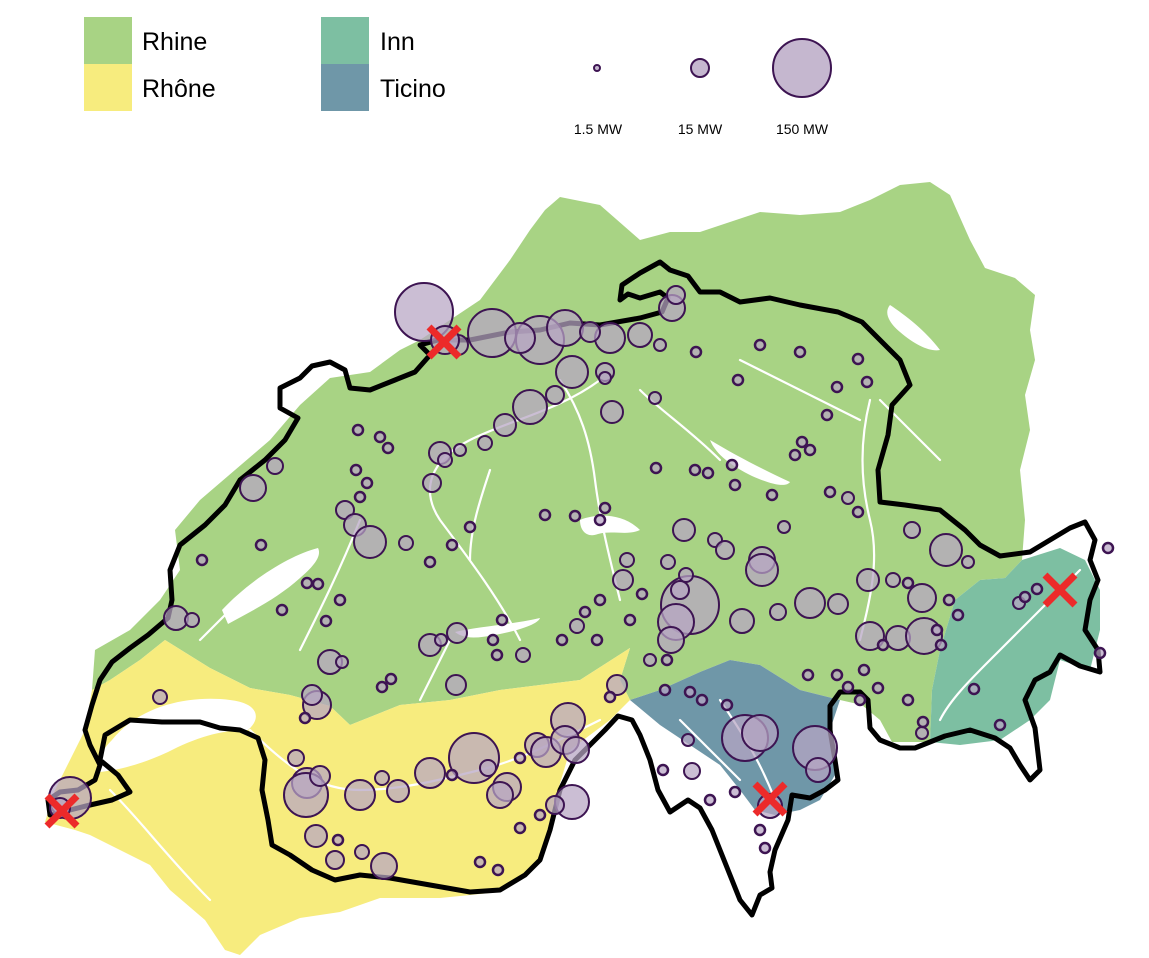 Image resolution: width=1149 pixels, height=958 pixels. What do you see at coordinates (802, 129) in the screenshot?
I see `size-legend-label-large: 150 MW` at bounding box center [802, 129].